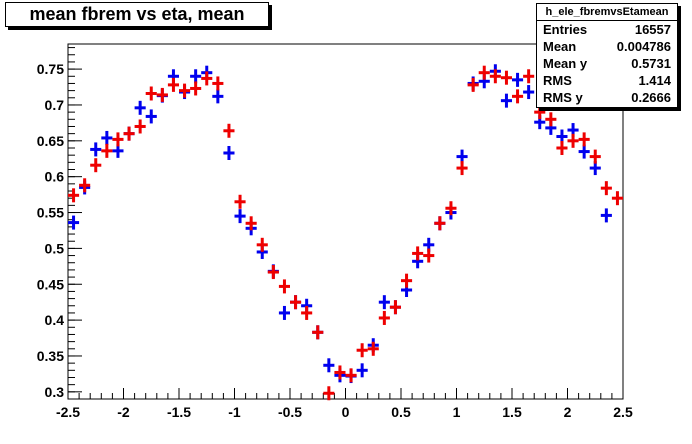  What do you see at coordinates (137, 14) in the screenshot?
I see `chart-title: mean fbrem vs eta, mean` at bounding box center [137, 14].